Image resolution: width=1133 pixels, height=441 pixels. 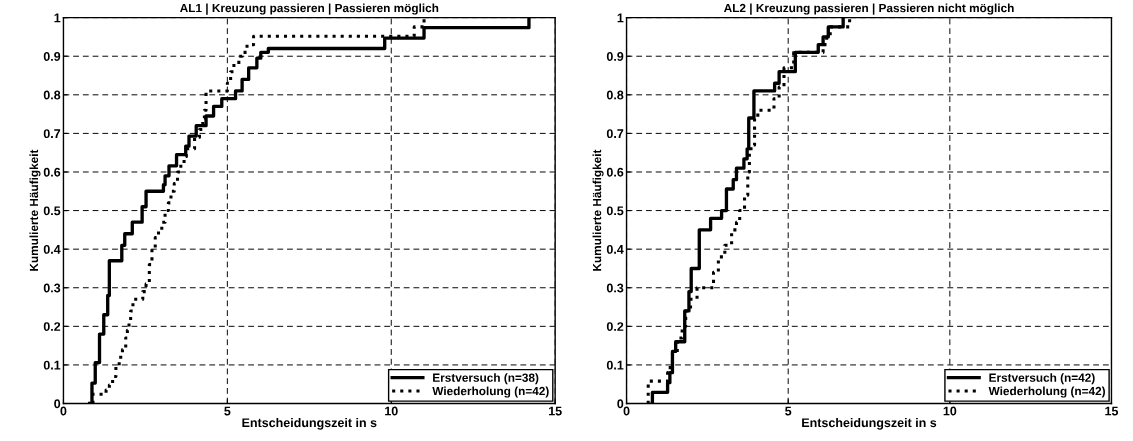 I want to click on chart-title: AL2 | Kreuzung passieren | Passieren nicht möglich, so click(x=868, y=9).